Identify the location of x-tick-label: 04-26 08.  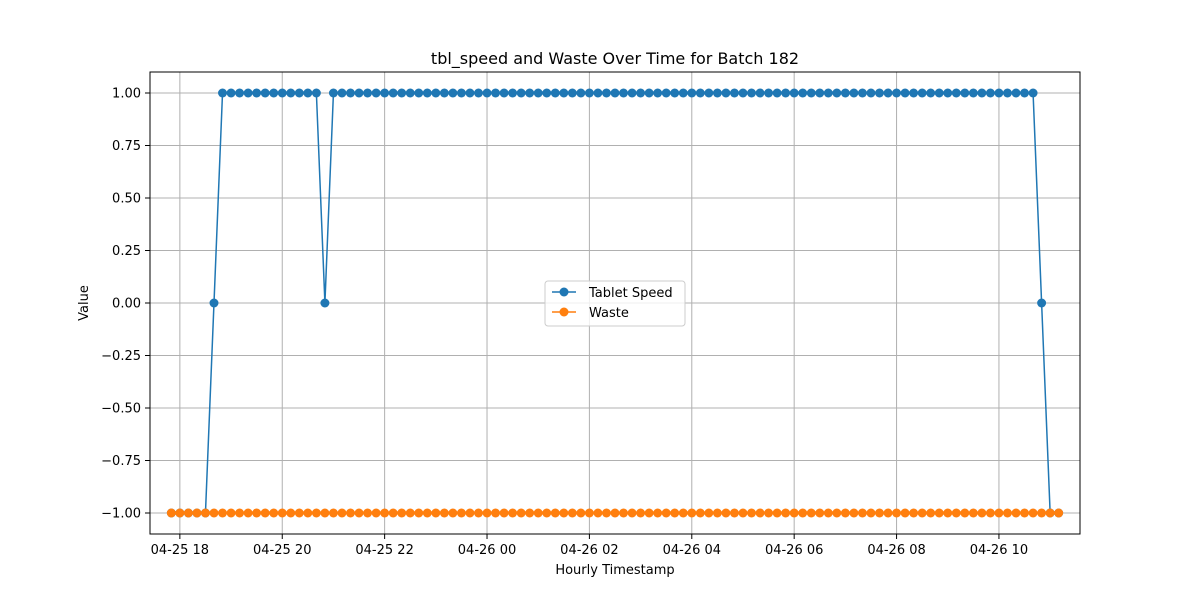
(896, 550).